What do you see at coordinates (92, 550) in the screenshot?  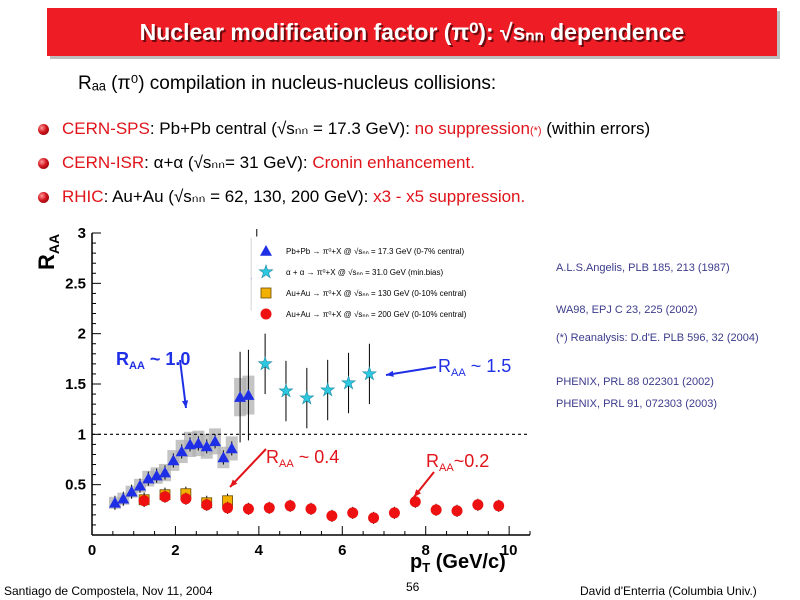 I see `x-tick-label: 0` at bounding box center [92, 550].